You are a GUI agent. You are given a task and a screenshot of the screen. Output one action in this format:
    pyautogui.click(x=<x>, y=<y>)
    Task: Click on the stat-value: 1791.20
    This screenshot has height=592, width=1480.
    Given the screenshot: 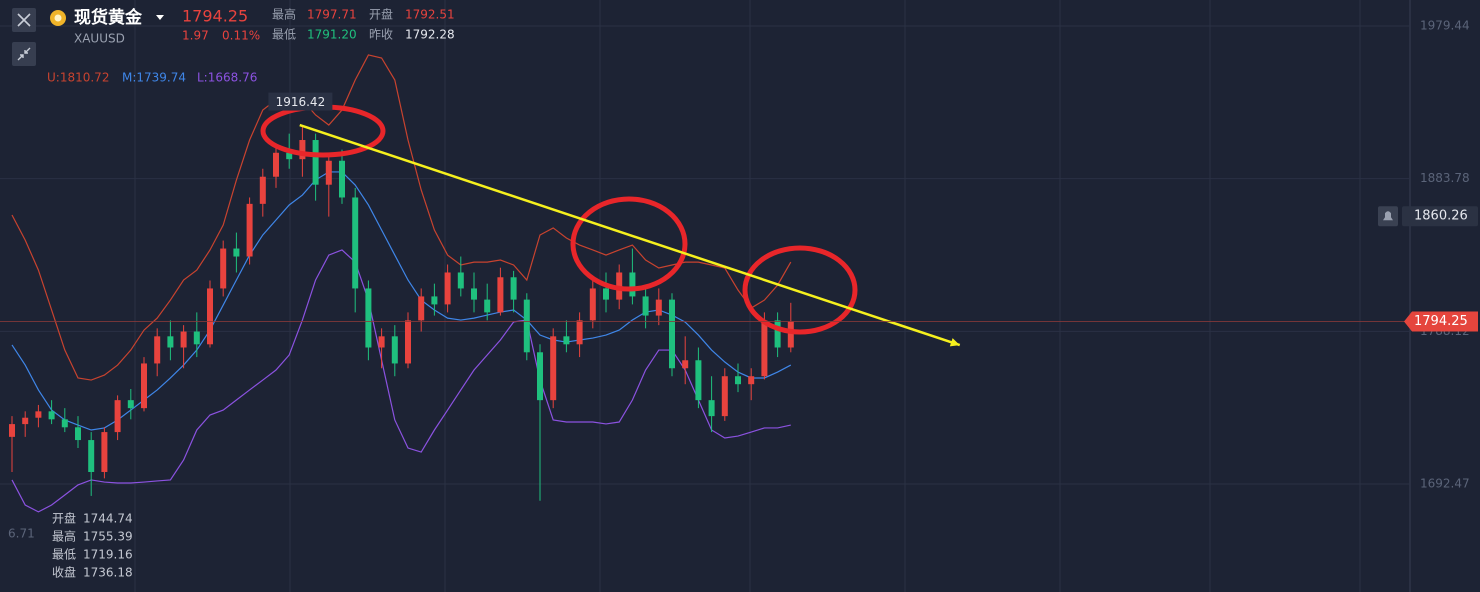 What is the action you would take?
    pyautogui.click(x=332, y=35)
    